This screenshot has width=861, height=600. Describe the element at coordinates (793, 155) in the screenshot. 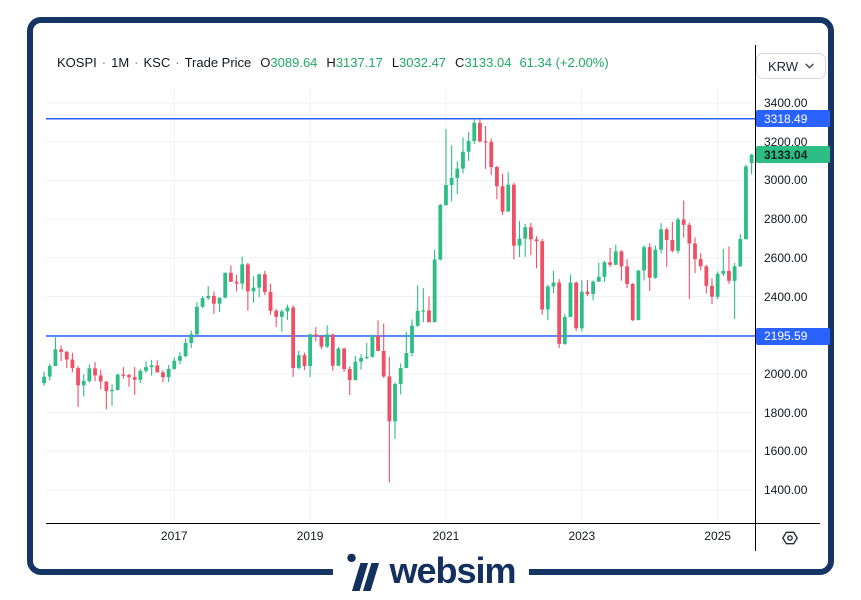

I see `last-price-label: 3133.04` at that location.